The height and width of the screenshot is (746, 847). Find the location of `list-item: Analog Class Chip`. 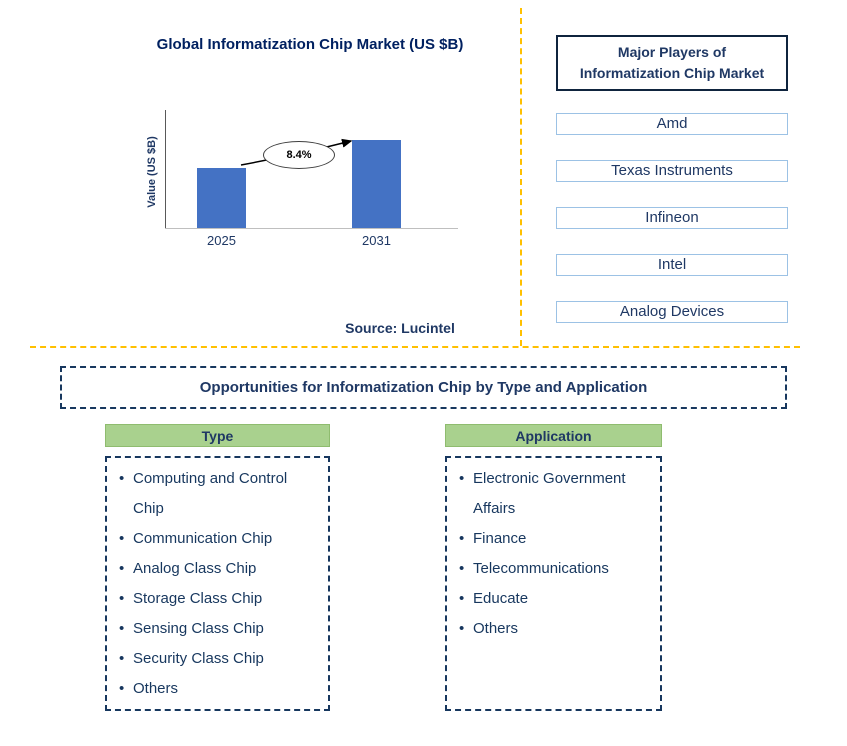

list-item: Analog Class Chip is located at coordinates (217, 569).